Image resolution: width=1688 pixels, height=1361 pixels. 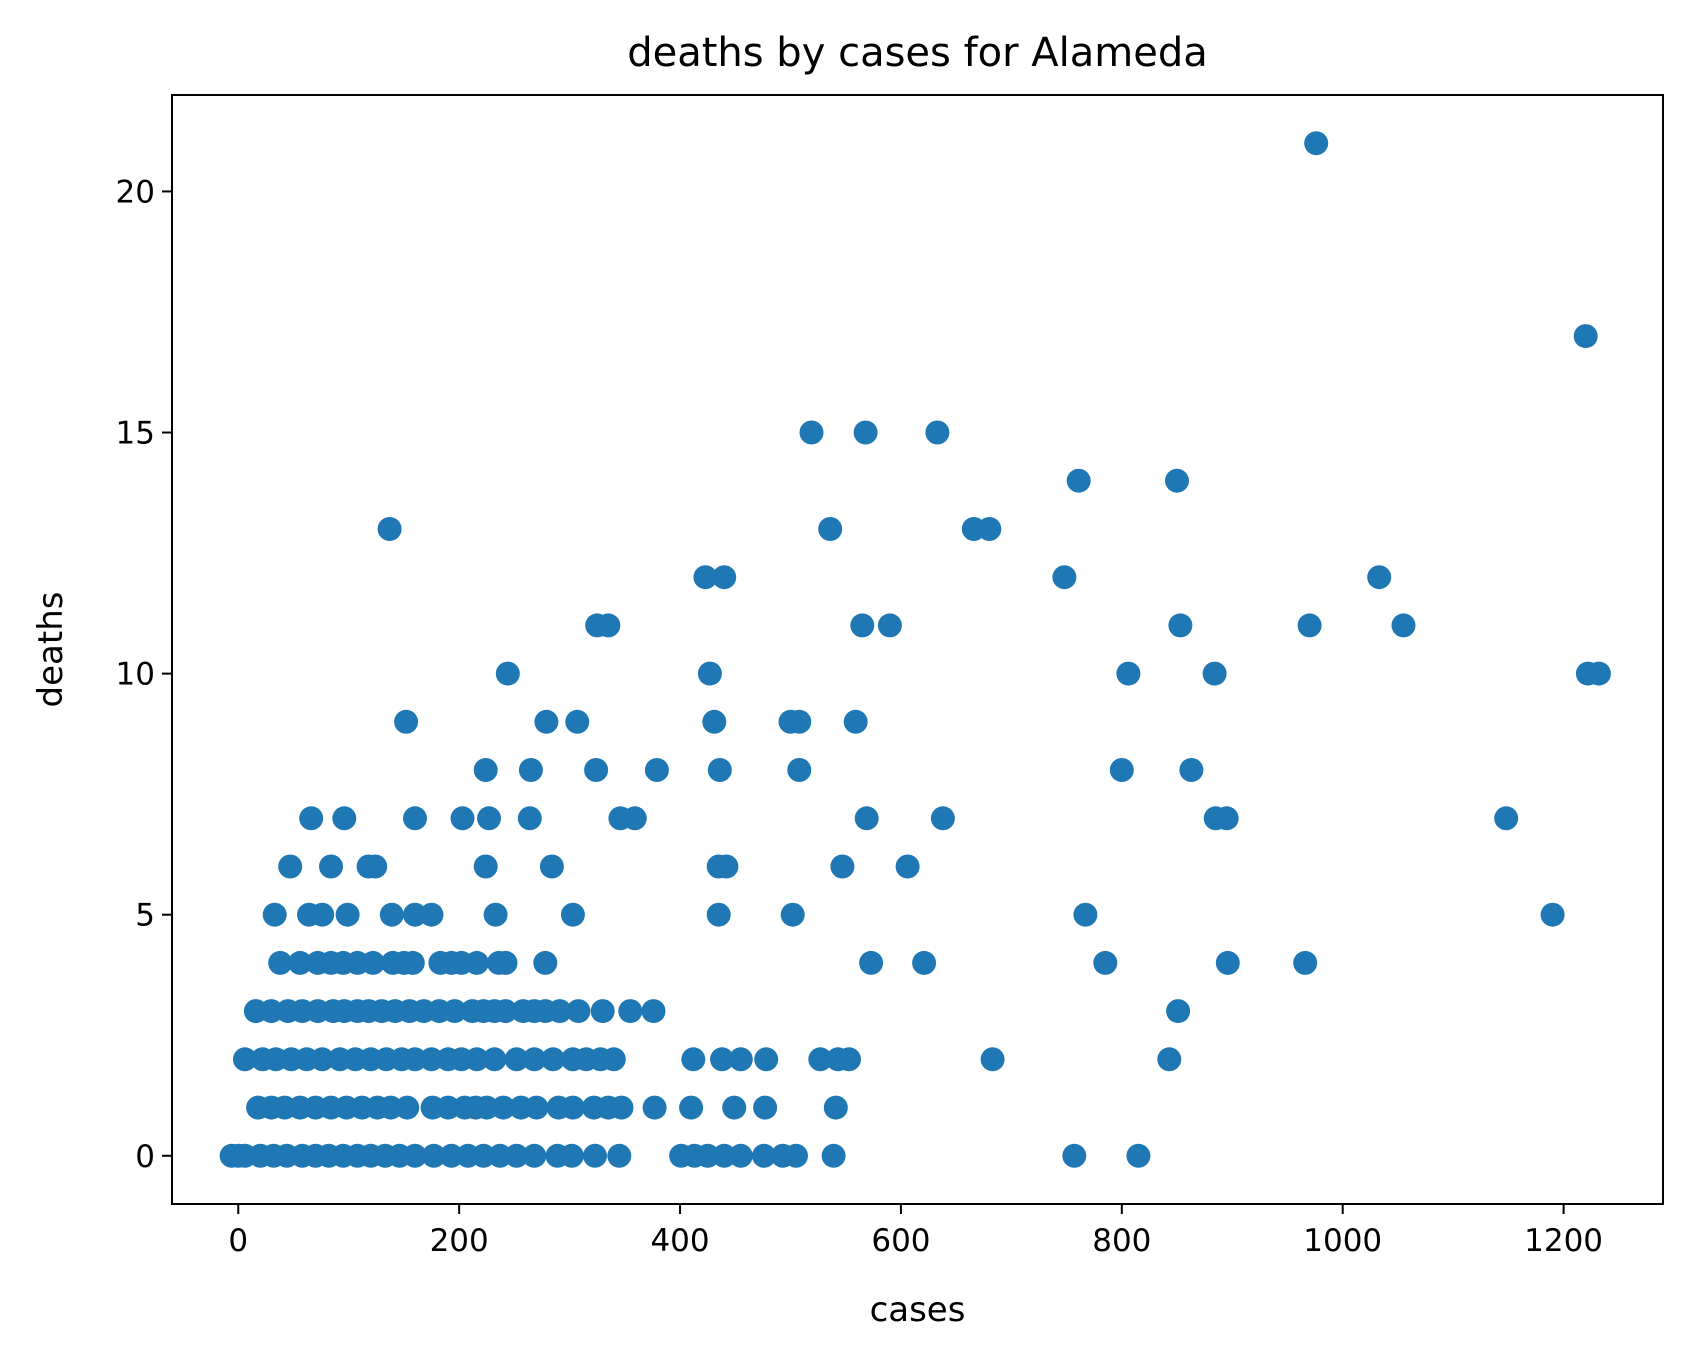 What do you see at coordinates (135, 434) in the screenshot?
I see `y-tick-label: 15` at bounding box center [135, 434].